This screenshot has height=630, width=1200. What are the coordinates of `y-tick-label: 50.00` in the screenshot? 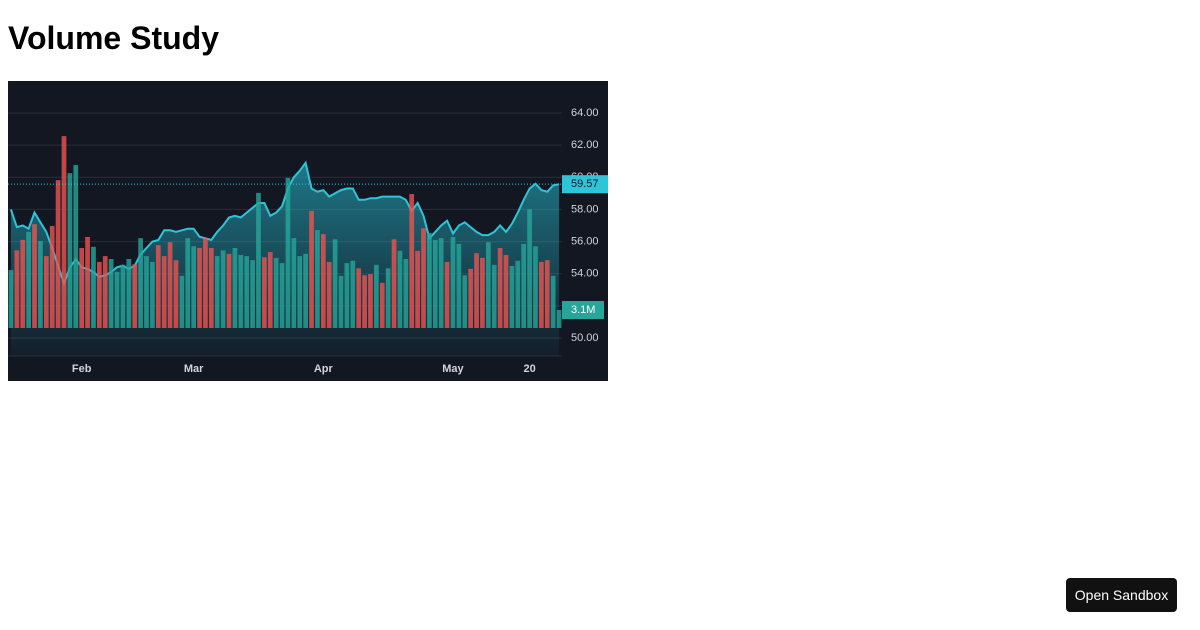 It's located at (585, 338).